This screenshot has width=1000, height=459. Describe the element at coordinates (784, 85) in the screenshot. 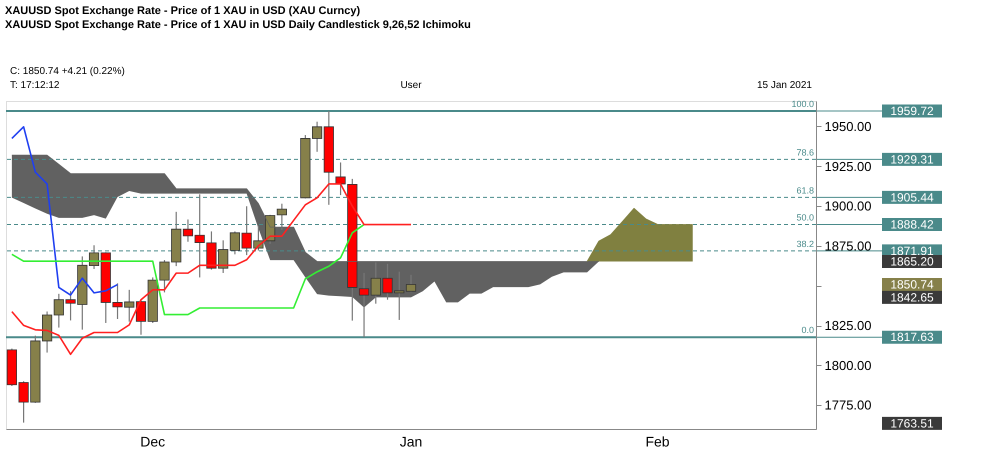

I see `text: 15 Jan 2021` at that location.